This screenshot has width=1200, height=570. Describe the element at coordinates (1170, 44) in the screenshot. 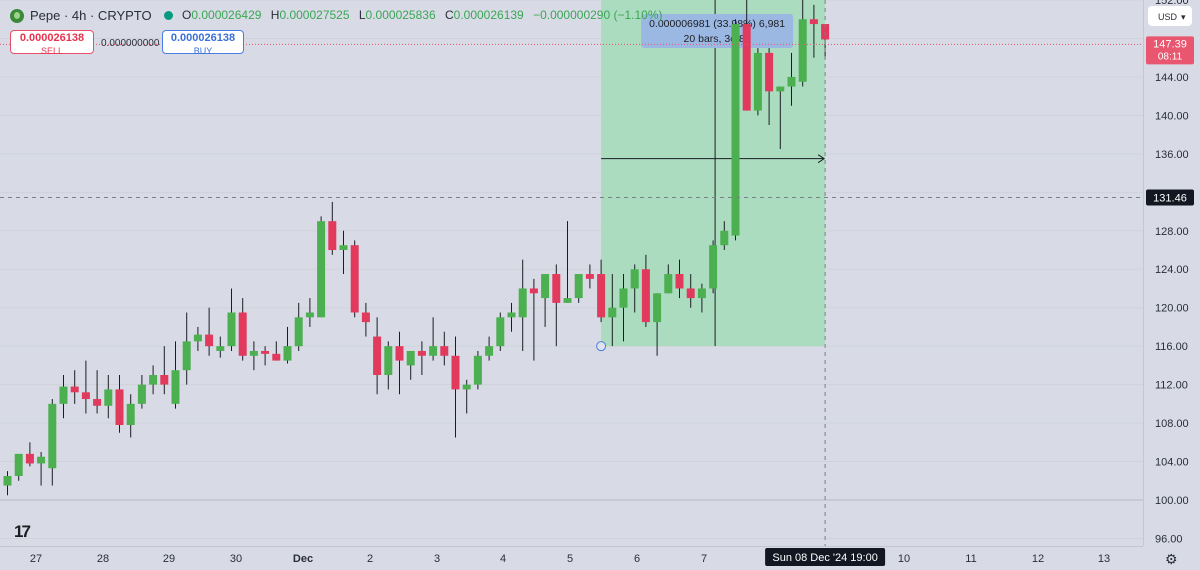

I see `current-price-label: 147.39` at that location.